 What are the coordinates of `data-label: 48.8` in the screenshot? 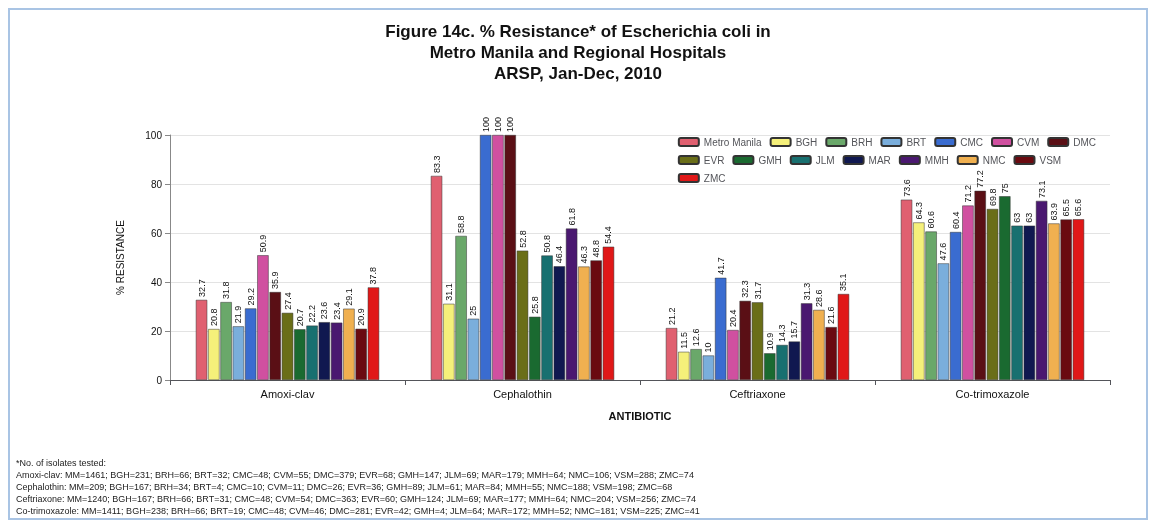 It's located at (596, 248).